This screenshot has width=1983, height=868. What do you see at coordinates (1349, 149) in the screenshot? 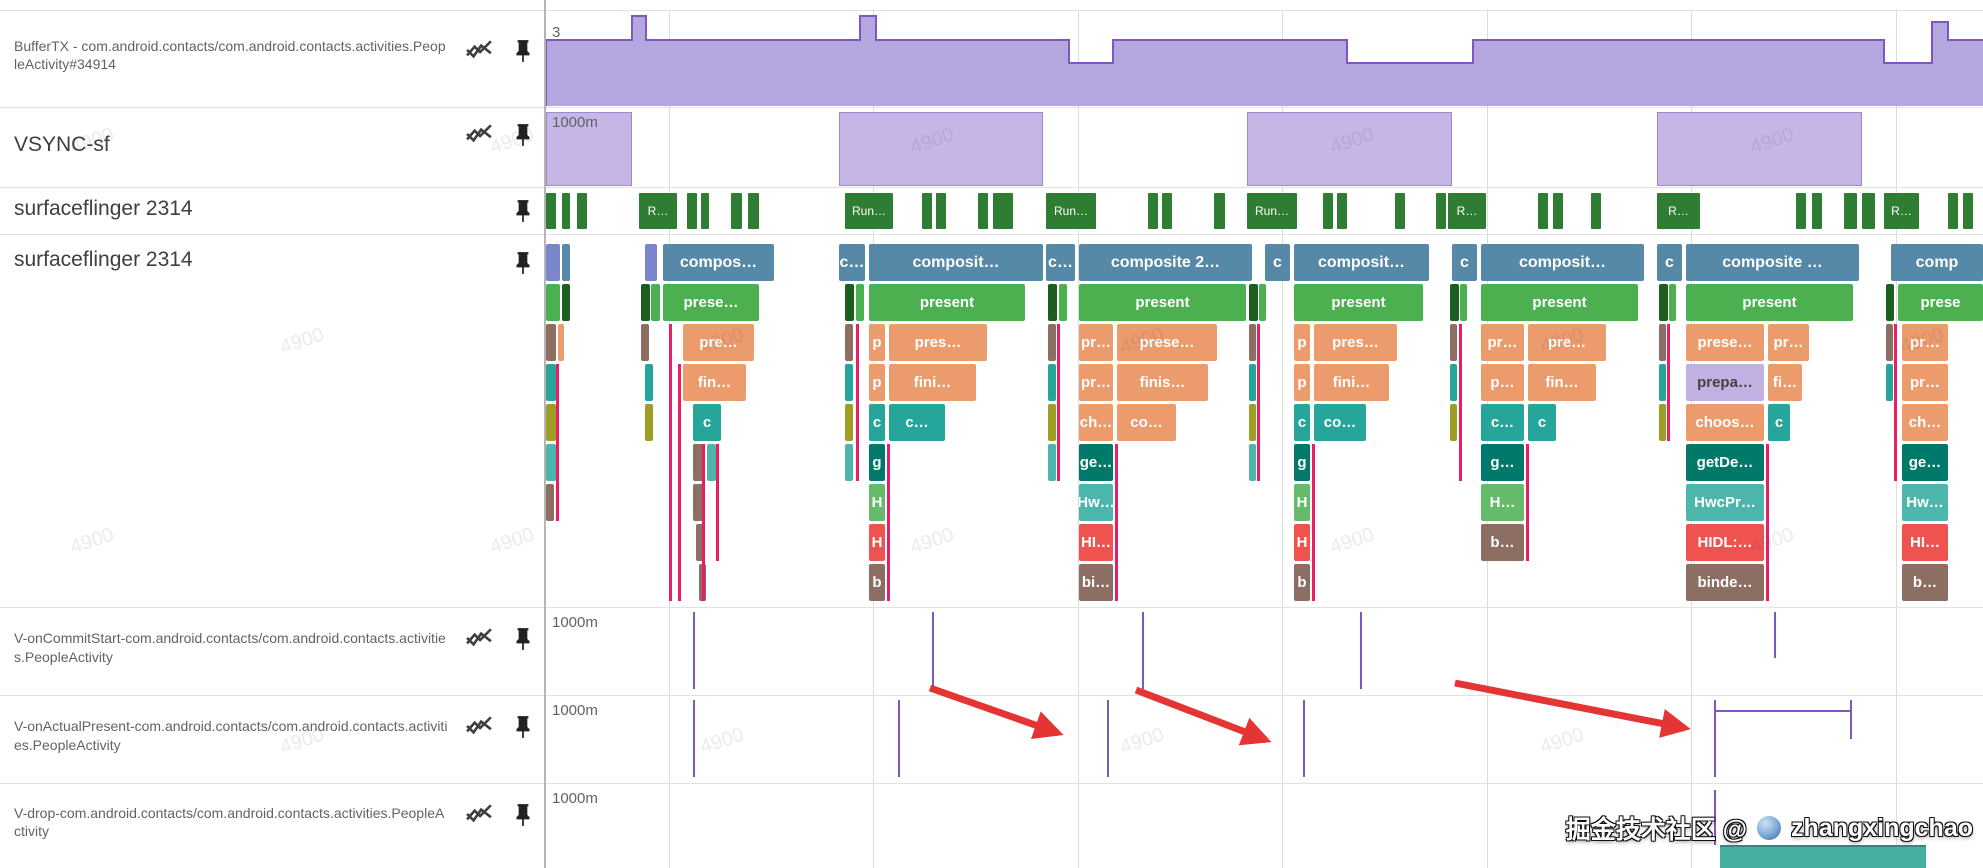
I see `vsync-block` at bounding box center [1349, 149].